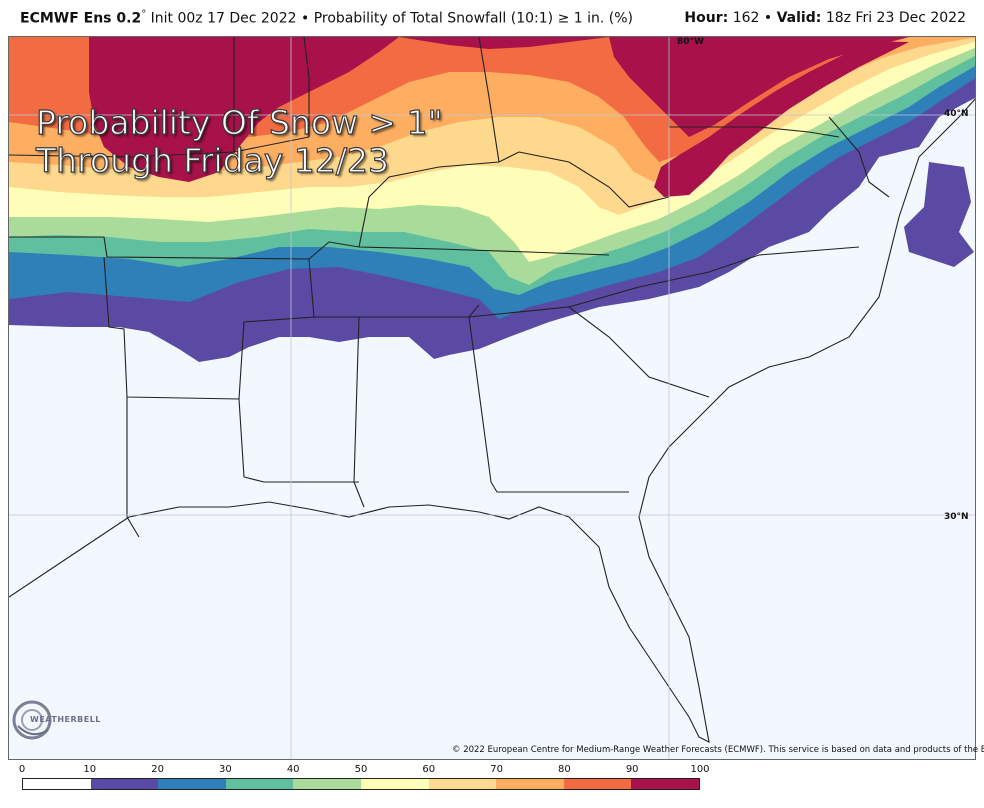 The height and width of the screenshot is (808, 984). Describe the element at coordinates (90, 769) in the screenshot. I see `legend-tick-label: 10` at that location.